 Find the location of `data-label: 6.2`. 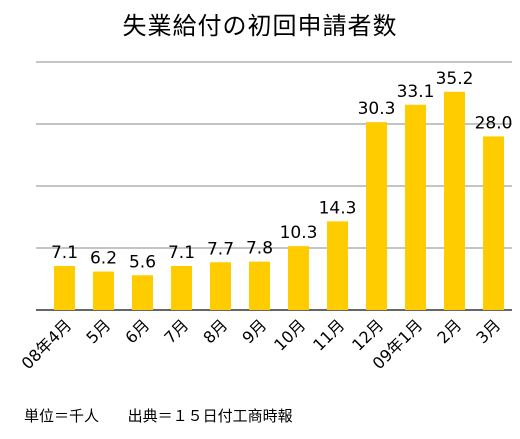

data-label: 6.2 is located at coordinates (103, 259).